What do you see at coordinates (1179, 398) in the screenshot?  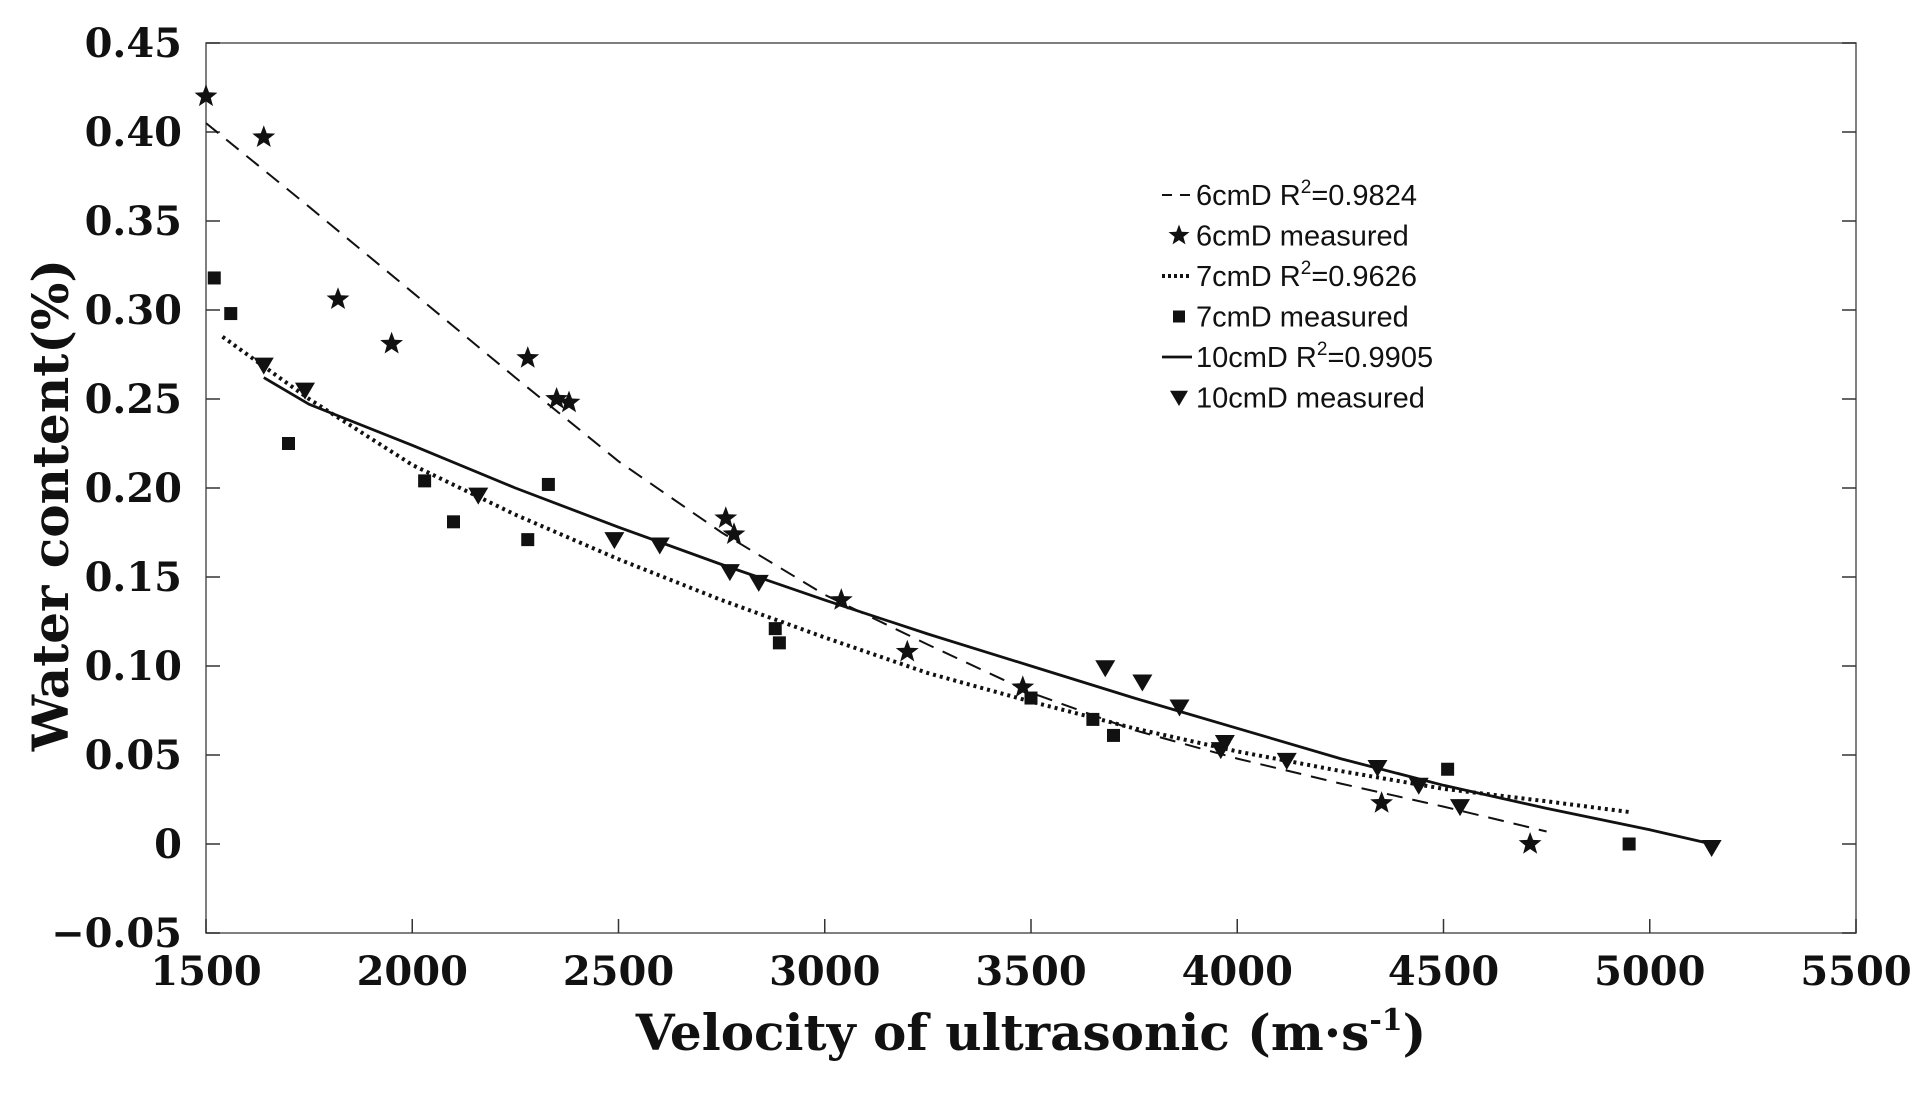 I see `legend-triangle-icon` at bounding box center [1179, 398].